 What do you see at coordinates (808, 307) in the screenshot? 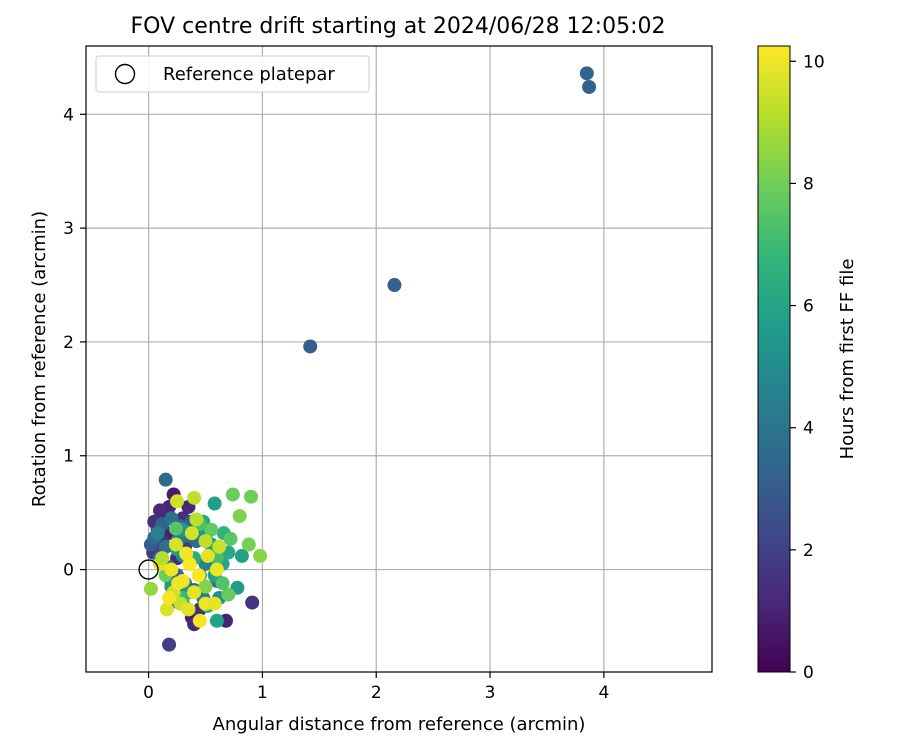
I see `colorbar-tick-label: 6` at bounding box center [808, 307].